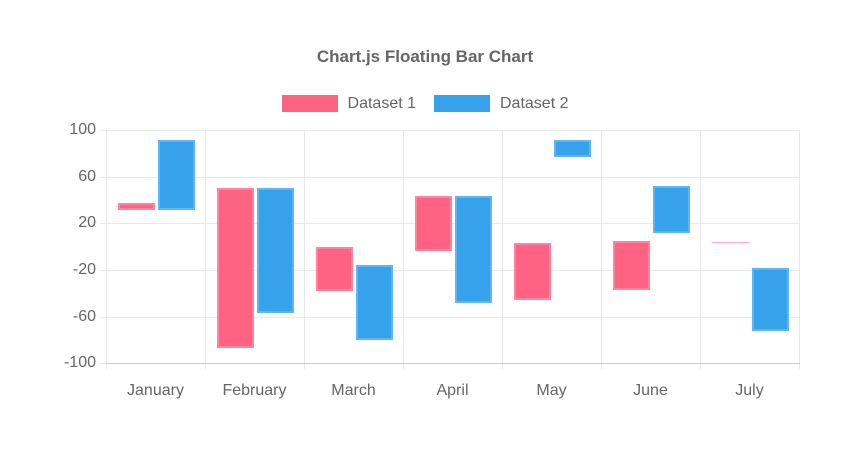  I want to click on legend-item-dataset-1: Dataset 1, so click(348, 103).